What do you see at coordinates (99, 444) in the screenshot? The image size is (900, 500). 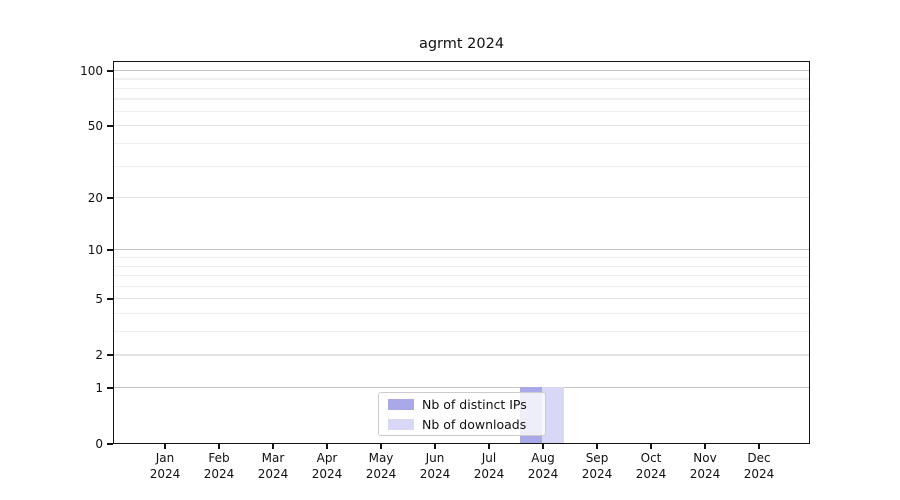 I see `y-tick-label-0: 0` at bounding box center [99, 444].